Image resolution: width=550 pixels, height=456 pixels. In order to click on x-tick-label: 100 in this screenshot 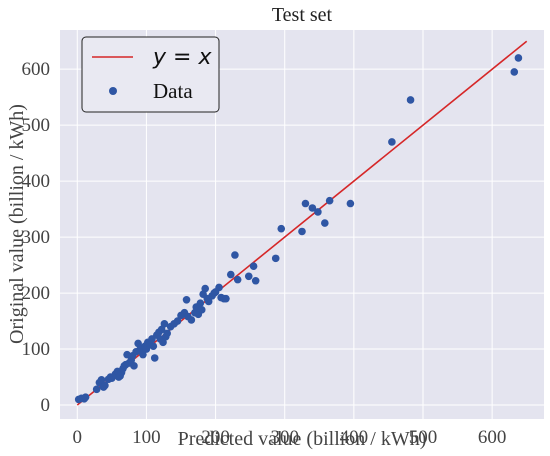, I will do `click(146, 437)`.